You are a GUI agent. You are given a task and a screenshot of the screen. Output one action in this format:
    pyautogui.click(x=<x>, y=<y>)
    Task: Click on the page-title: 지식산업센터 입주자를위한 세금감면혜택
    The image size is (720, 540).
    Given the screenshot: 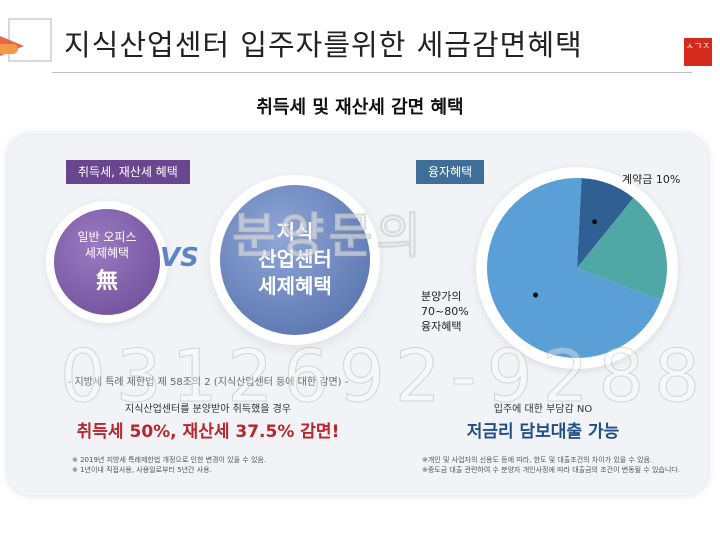 What is the action you would take?
    pyautogui.click(x=323, y=45)
    